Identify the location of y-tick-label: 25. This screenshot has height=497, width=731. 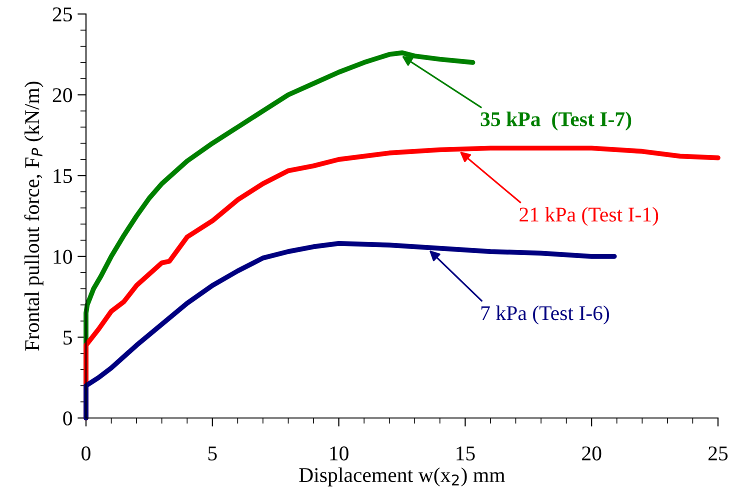
(62, 14).